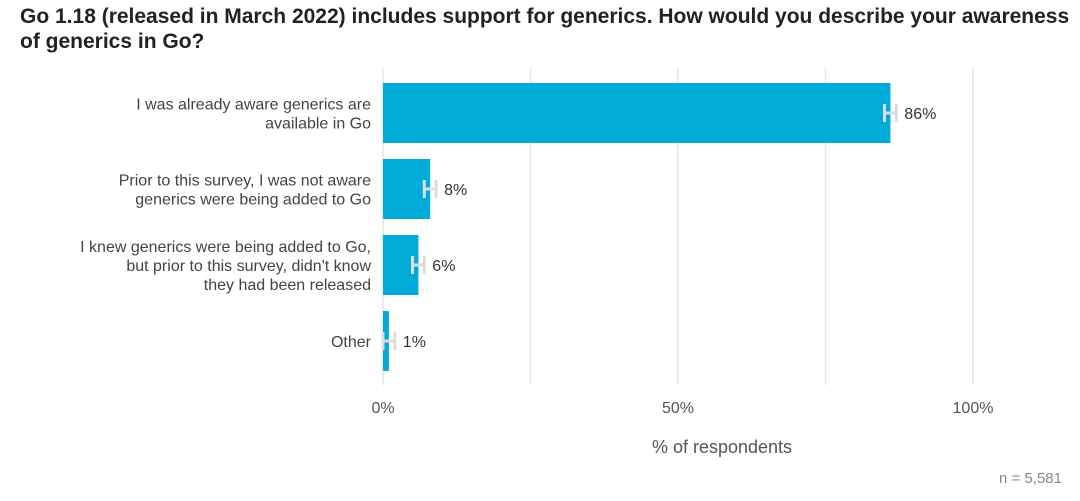 The width and height of the screenshot is (1080, 501). Describe the element at coordinates (722, 447) in the screenshot. I see `x-axis-label: % of respondents` at that location.